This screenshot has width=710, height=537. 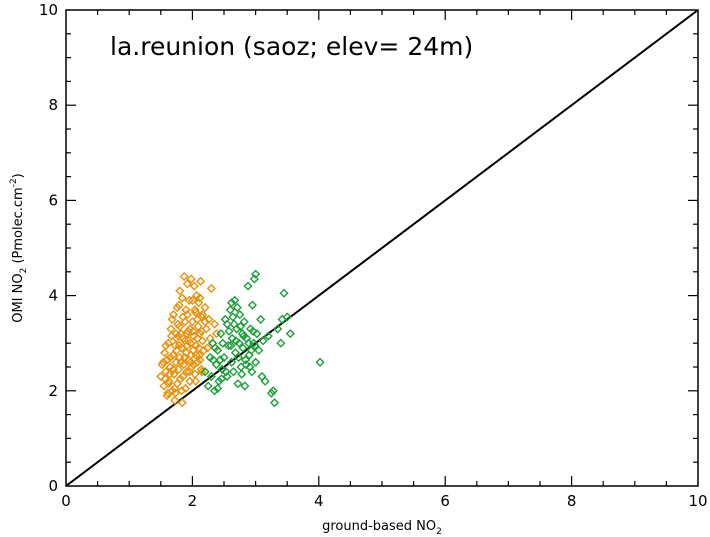 What do you see at coordinates (48, 10) in the screenshot?
I see `y-tick-label: 10` at bounding box center [48, 10].